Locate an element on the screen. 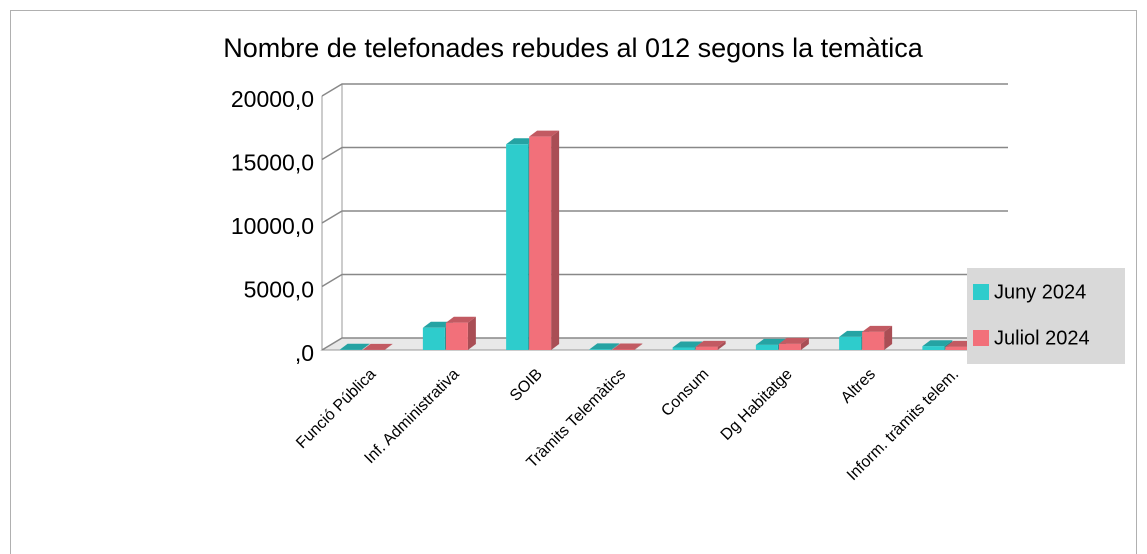  legend-label: Juliol 2024 is located at coordinates (1042, 338).